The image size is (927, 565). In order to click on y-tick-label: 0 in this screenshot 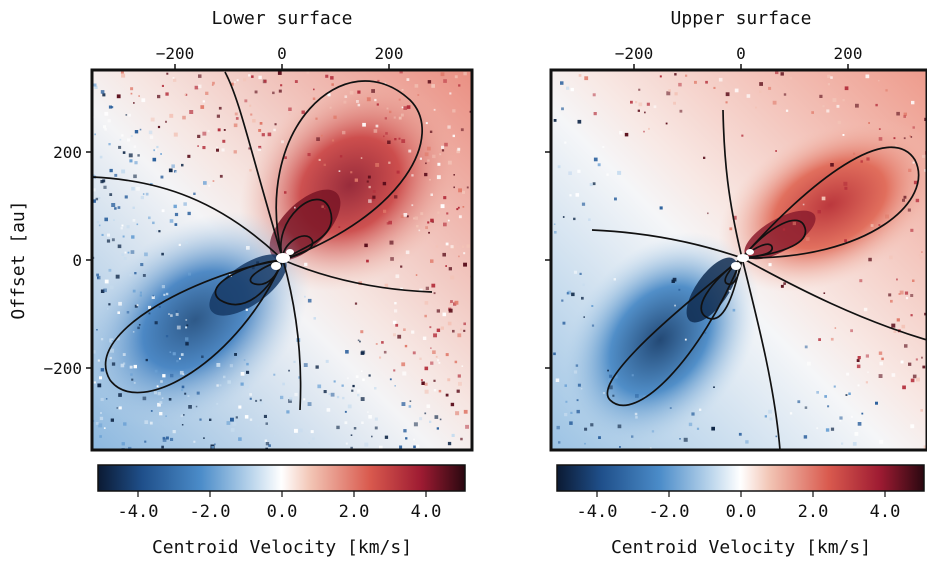, I will do `click(77, 260)`.